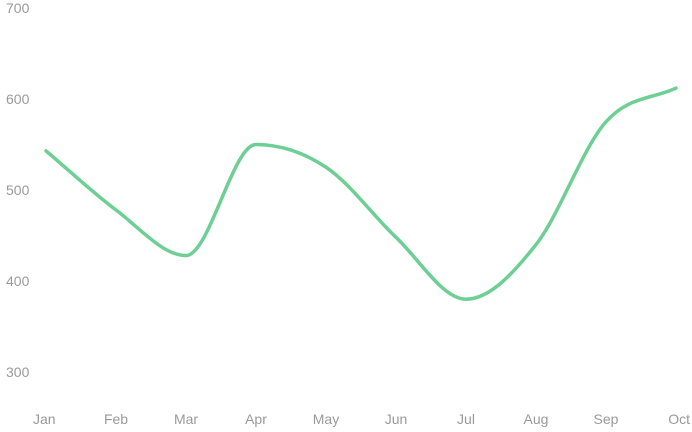 This screenshot has width=692, height=432. Describe the element at coordinates (361, 419) in the screenshot. I see `x-axis: Jan Feb Mar Apr May Jun Jul Aug Sep Oct` at that location.